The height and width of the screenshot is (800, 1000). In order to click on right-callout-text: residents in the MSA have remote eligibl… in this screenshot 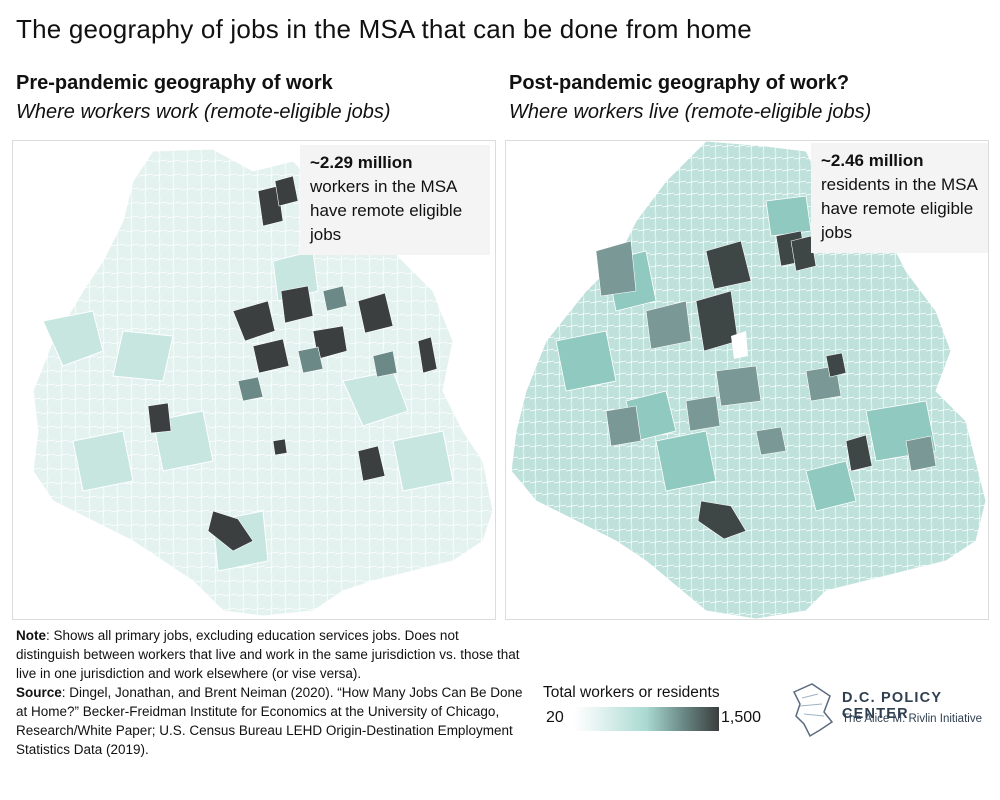, I will do `click(899, 208)`.